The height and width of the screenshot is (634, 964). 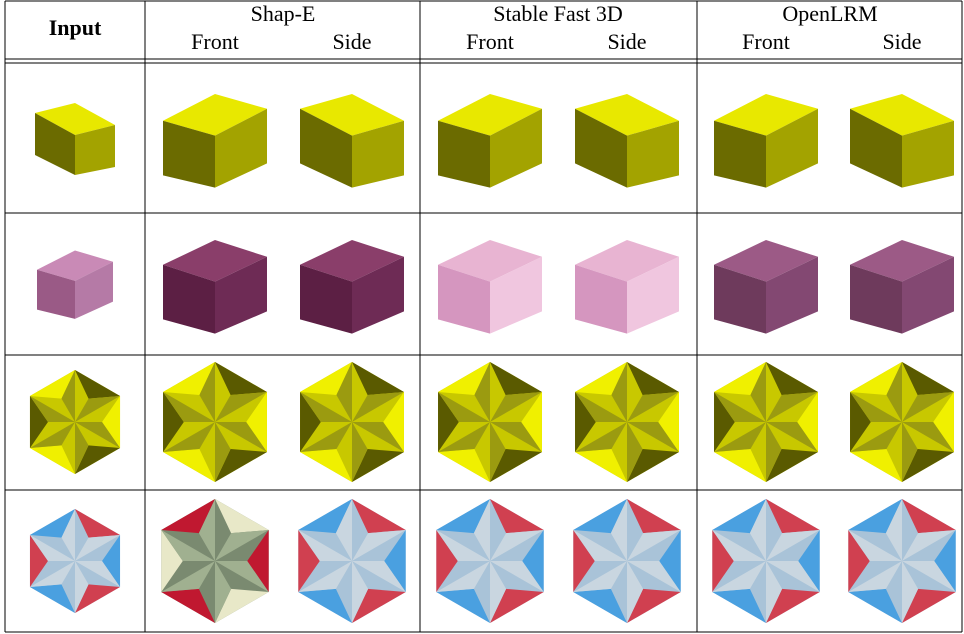 I want to click on group-header: Stable Fast 3D, so click(x=558, y=13).